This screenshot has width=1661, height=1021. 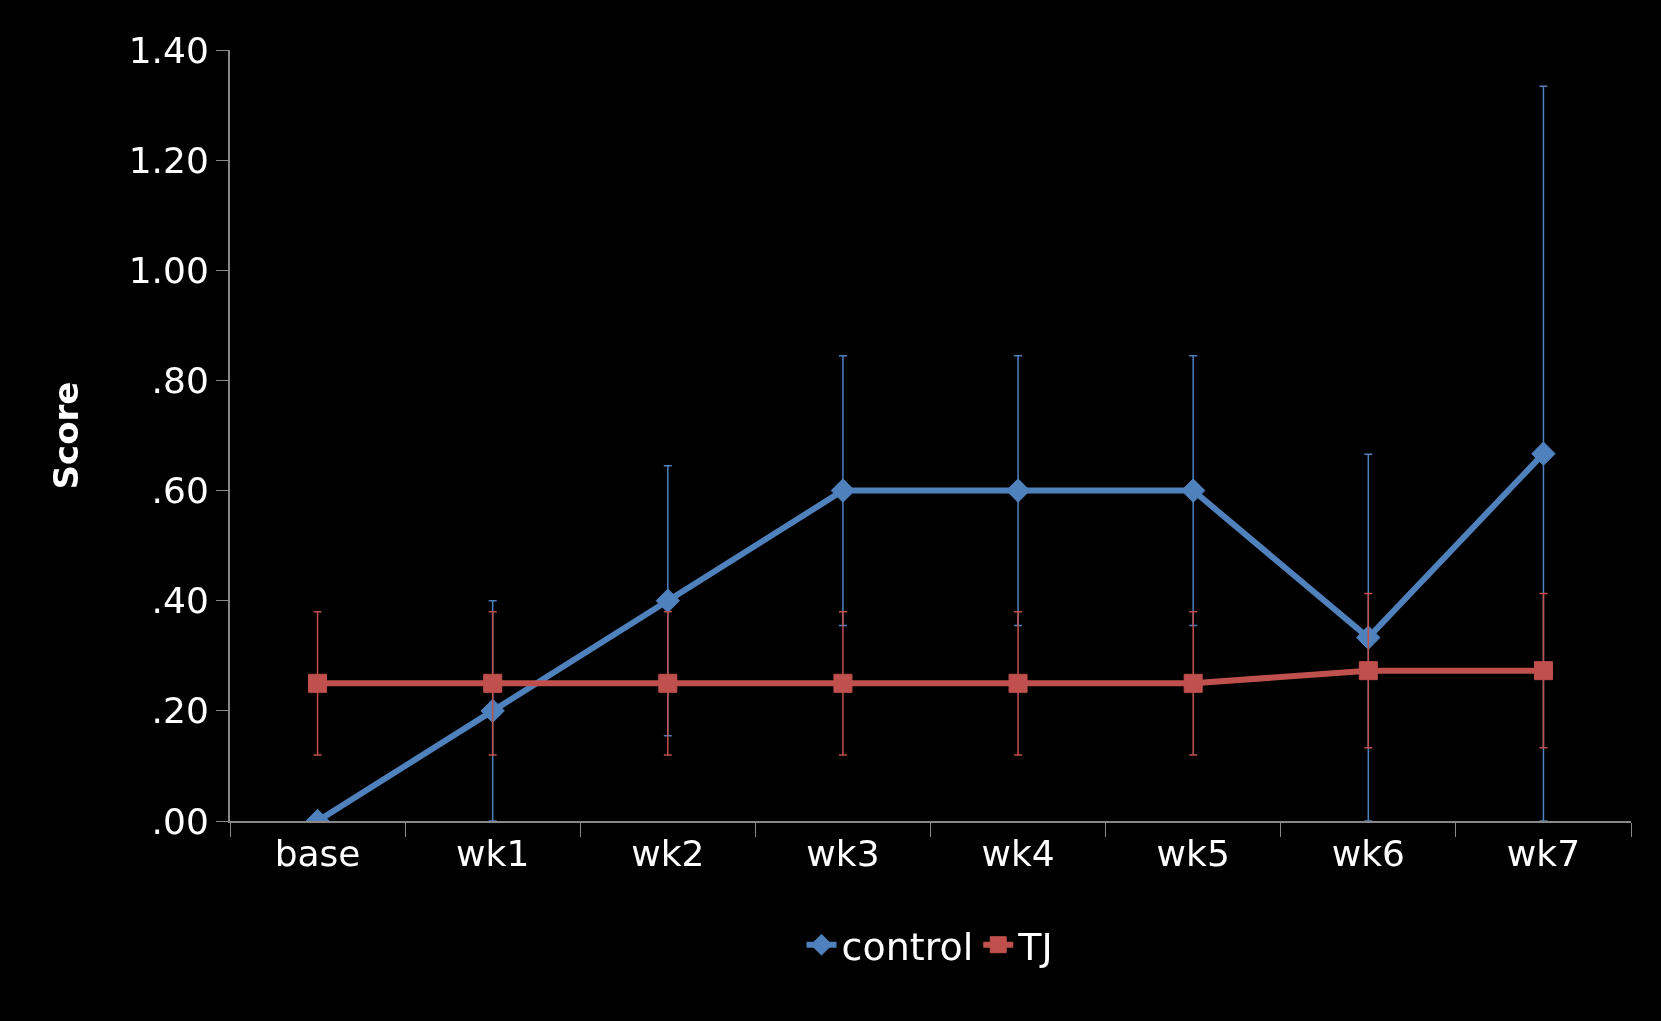 I want to click on x-tick-label: wk1, so click(x=493, y=854).